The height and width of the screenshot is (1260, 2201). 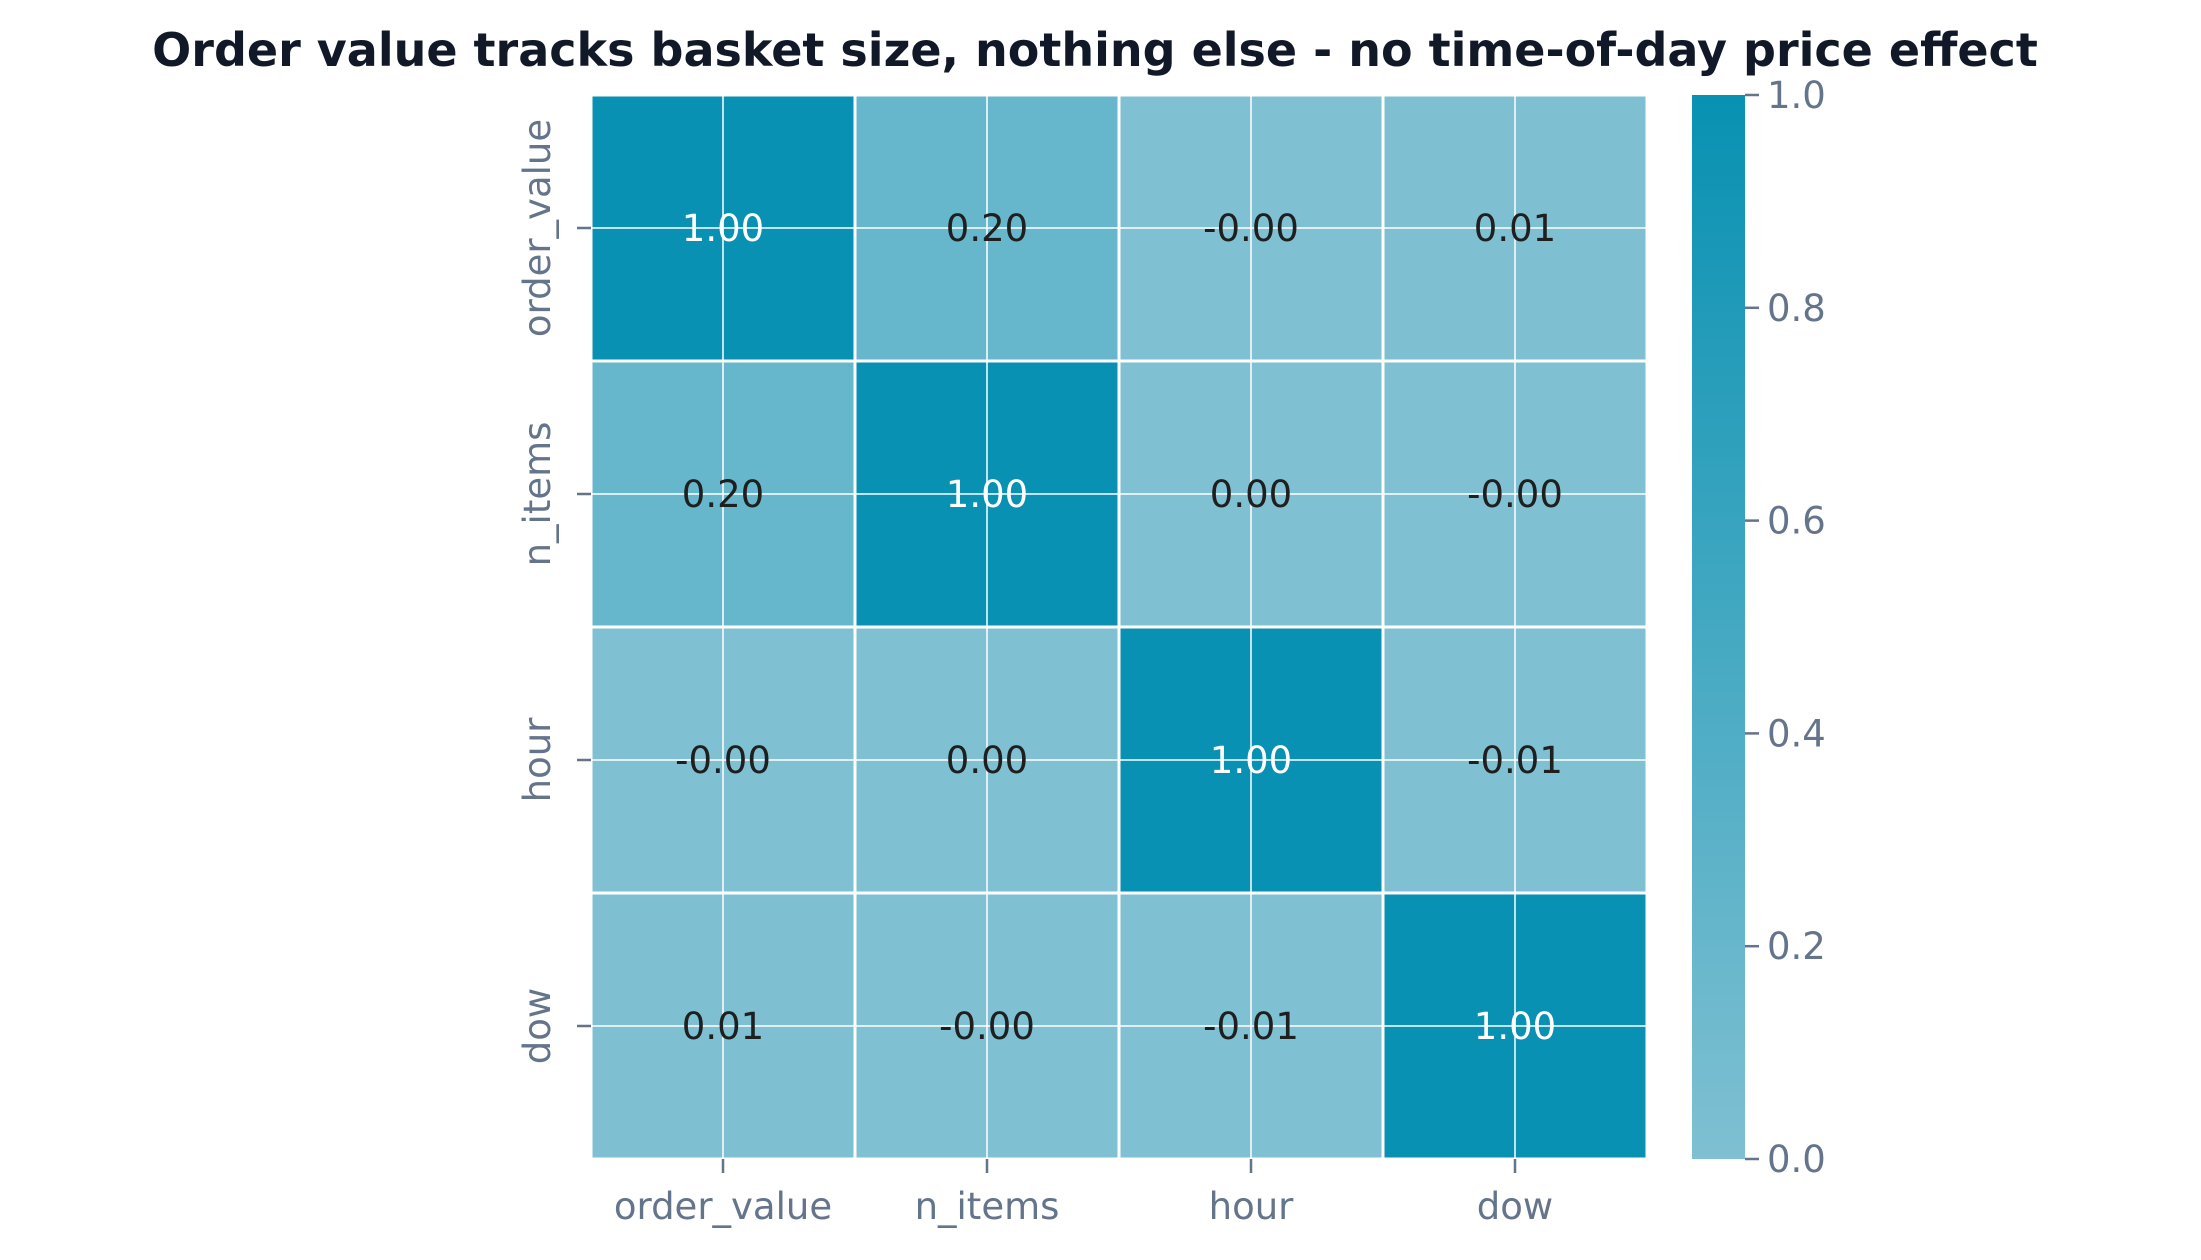 I want to click on colorbar-gradient, so click(x=1718, y=627).